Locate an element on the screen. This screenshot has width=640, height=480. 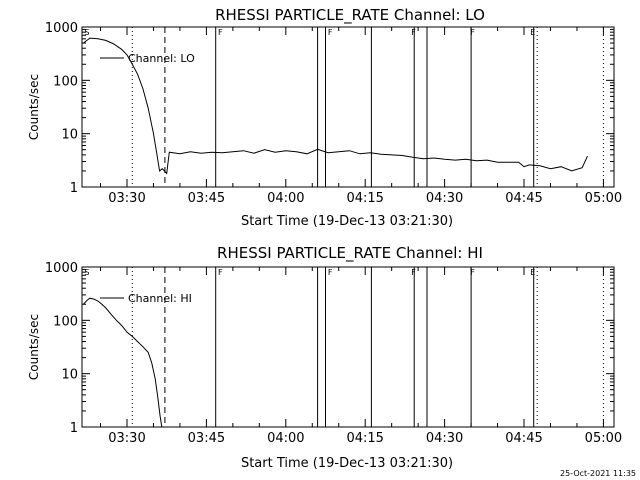
y-tick-labels-hi: 1 10 100 1000 is located at coordinates (61, 348).